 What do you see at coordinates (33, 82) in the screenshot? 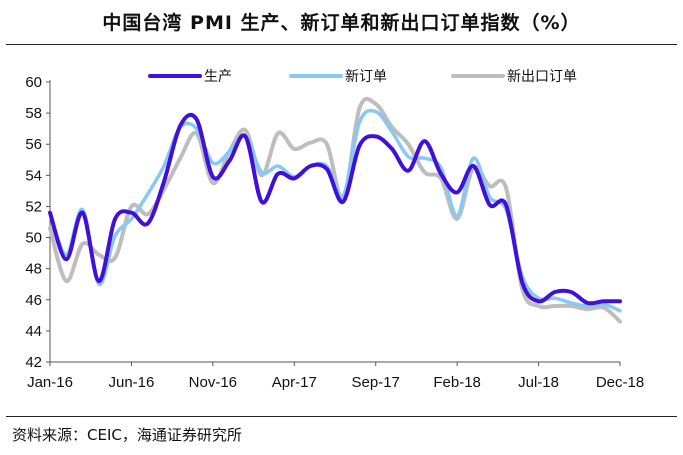
I see `y-tick-label: 60` at bounding box center [33, 82].